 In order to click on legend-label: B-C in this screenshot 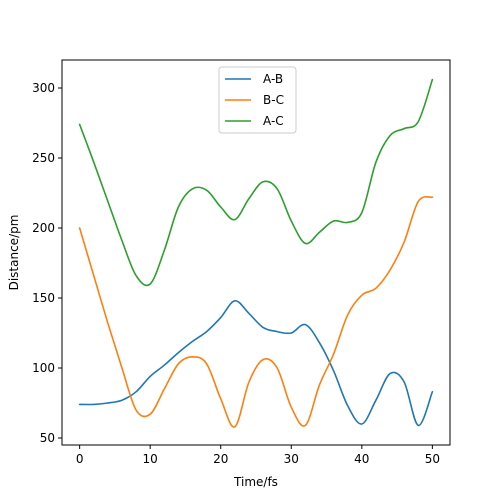, I will do `click(273, 100)`.